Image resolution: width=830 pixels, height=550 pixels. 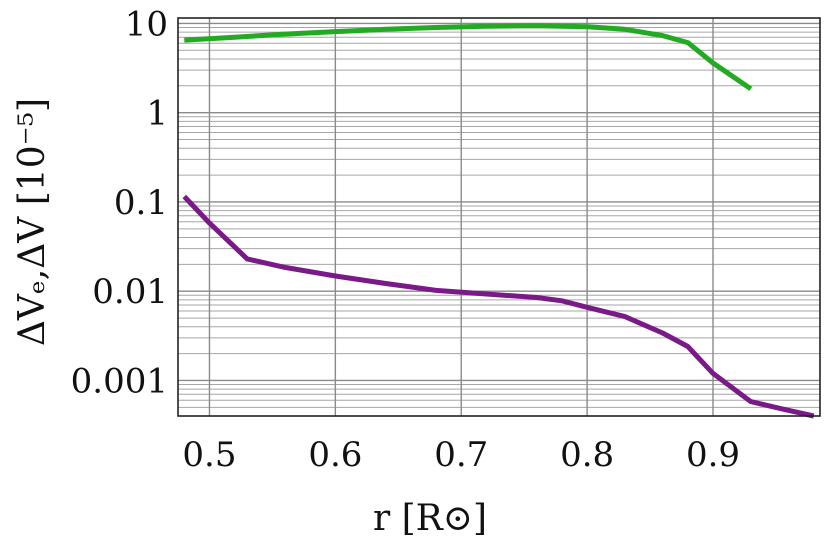 I want to click on y-axis-ticks: 10 1 0.1 0.01 0.001, so click(x=119, y=202).